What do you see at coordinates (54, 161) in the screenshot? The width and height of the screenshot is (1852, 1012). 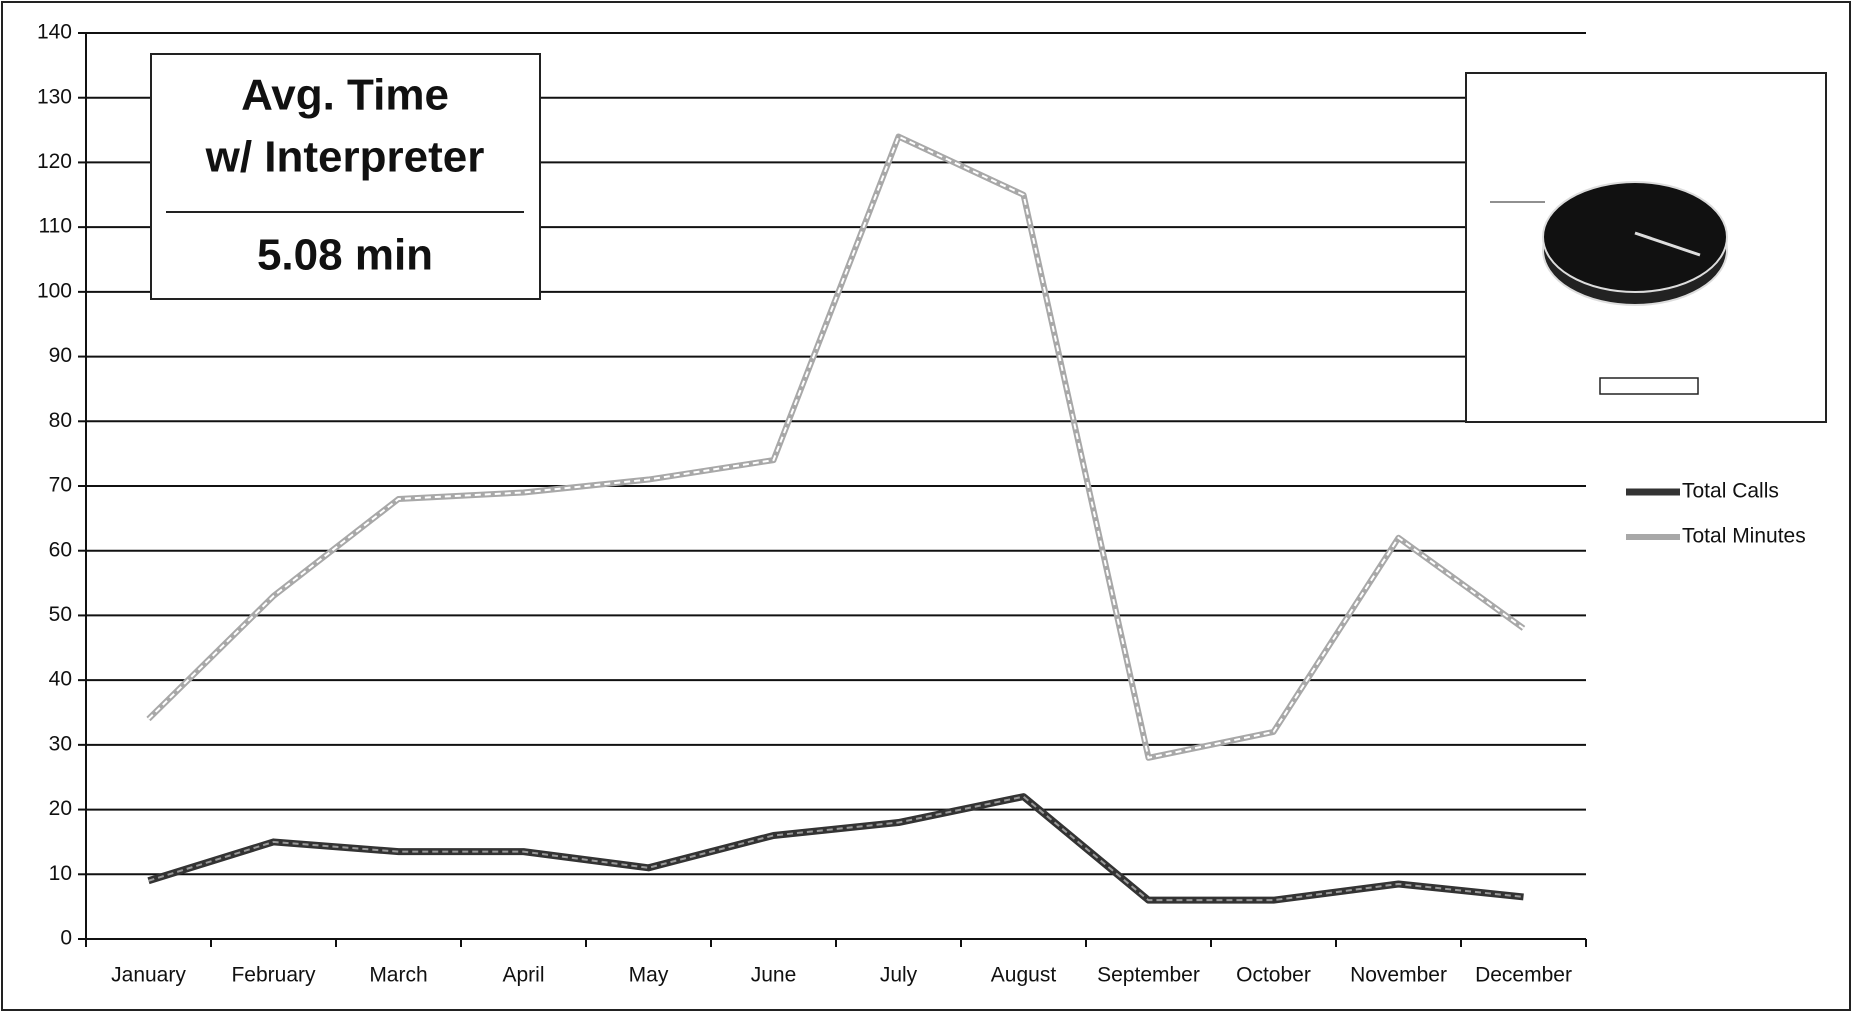 I see `y-tick-label: 120` at bounding box center [54, 161].